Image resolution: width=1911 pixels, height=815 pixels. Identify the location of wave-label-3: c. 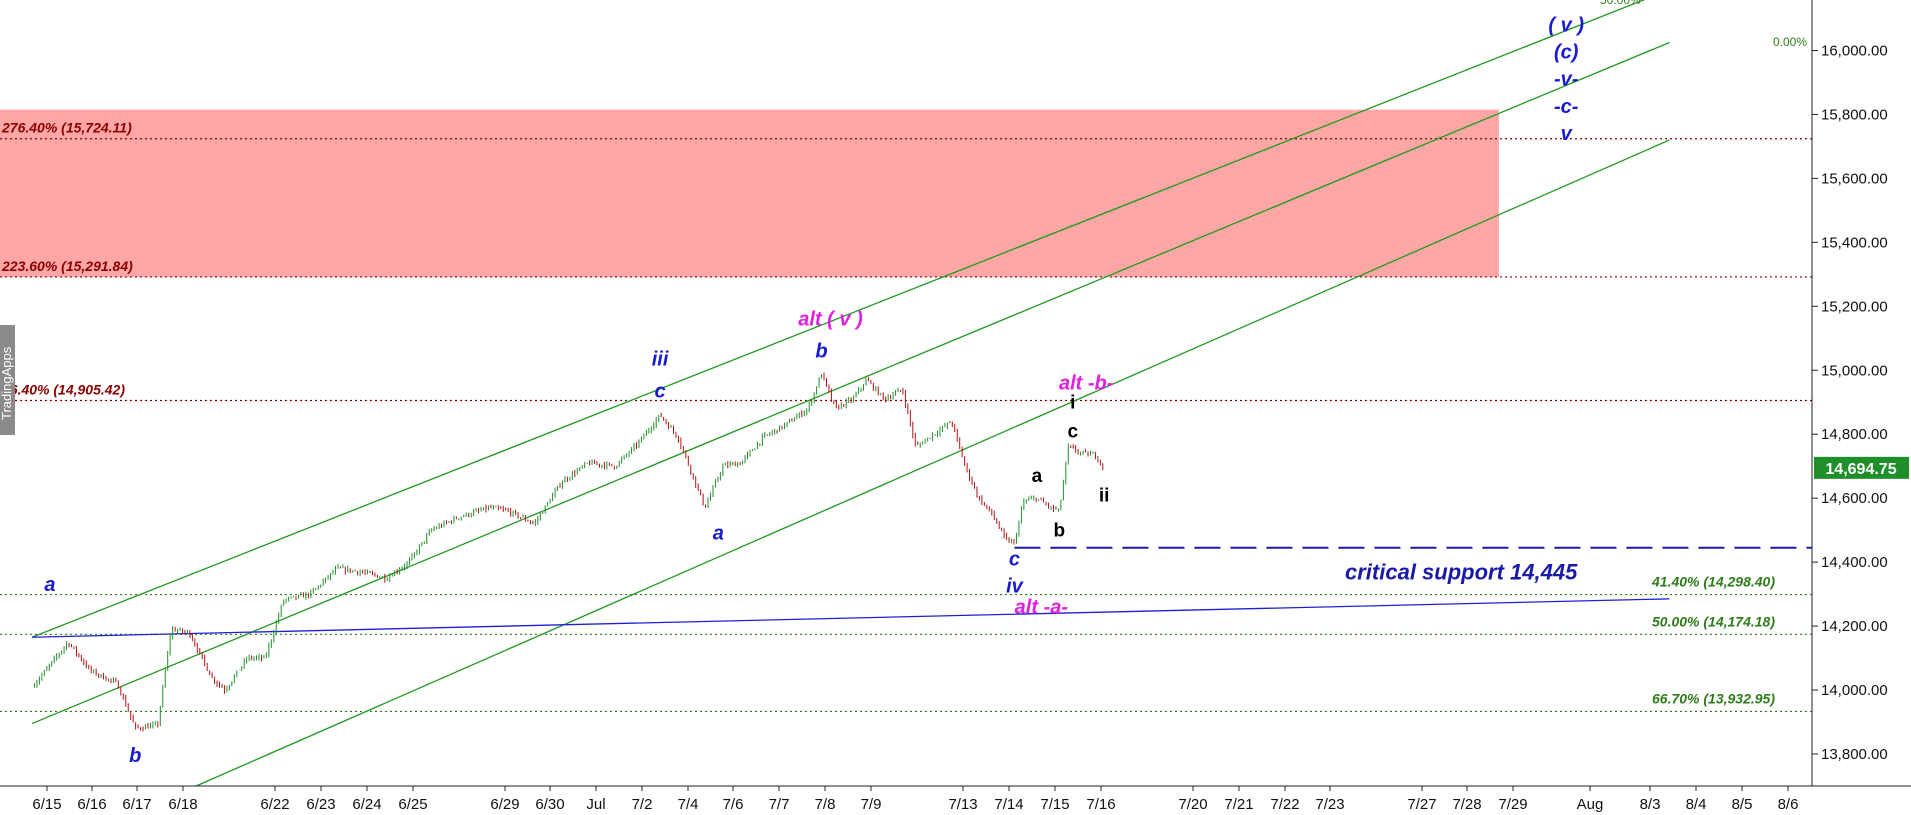
(659, 391).